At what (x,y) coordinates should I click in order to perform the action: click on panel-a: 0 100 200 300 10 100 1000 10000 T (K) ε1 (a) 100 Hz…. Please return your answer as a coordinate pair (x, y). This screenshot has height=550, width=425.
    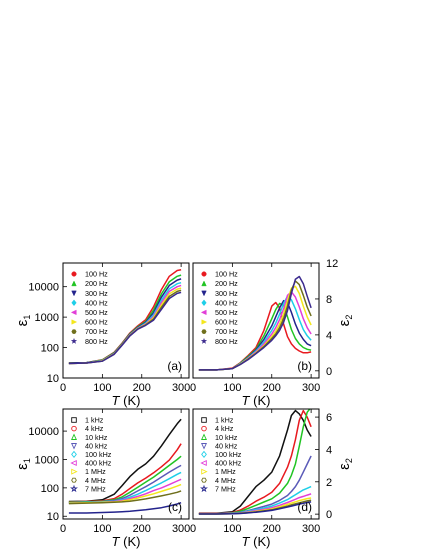
    Looking at the image, I should click on (102, 335).